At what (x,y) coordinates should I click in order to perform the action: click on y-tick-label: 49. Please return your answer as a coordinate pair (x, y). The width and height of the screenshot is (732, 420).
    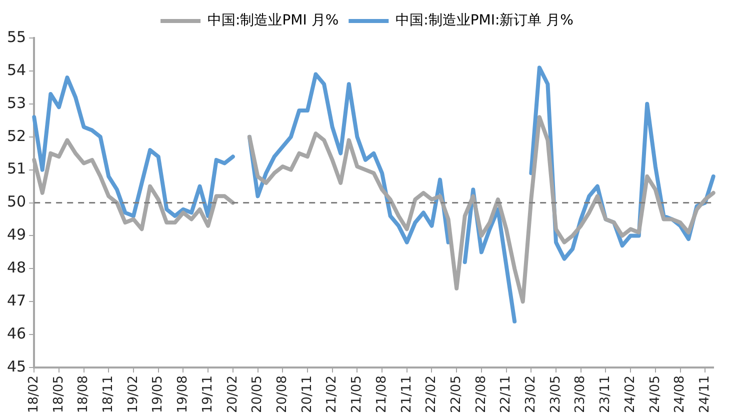
    Looking at the image, I should click on (16, 235).